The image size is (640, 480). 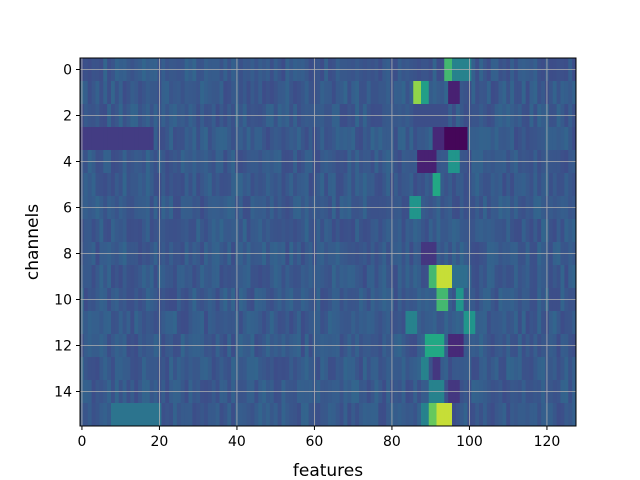 I want to click on y-tick-label: 12, so click(x=63, y=347).